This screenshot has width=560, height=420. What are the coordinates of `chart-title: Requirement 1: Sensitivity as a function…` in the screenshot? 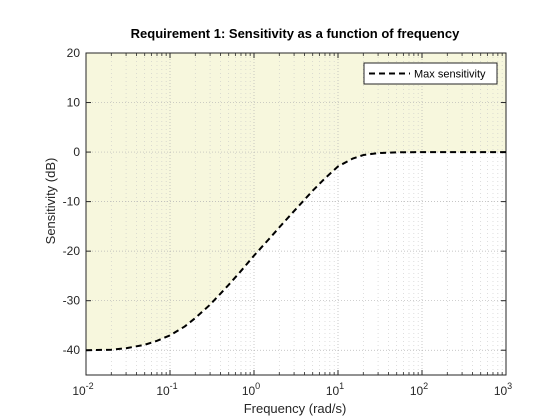 It's located at (295, 33).